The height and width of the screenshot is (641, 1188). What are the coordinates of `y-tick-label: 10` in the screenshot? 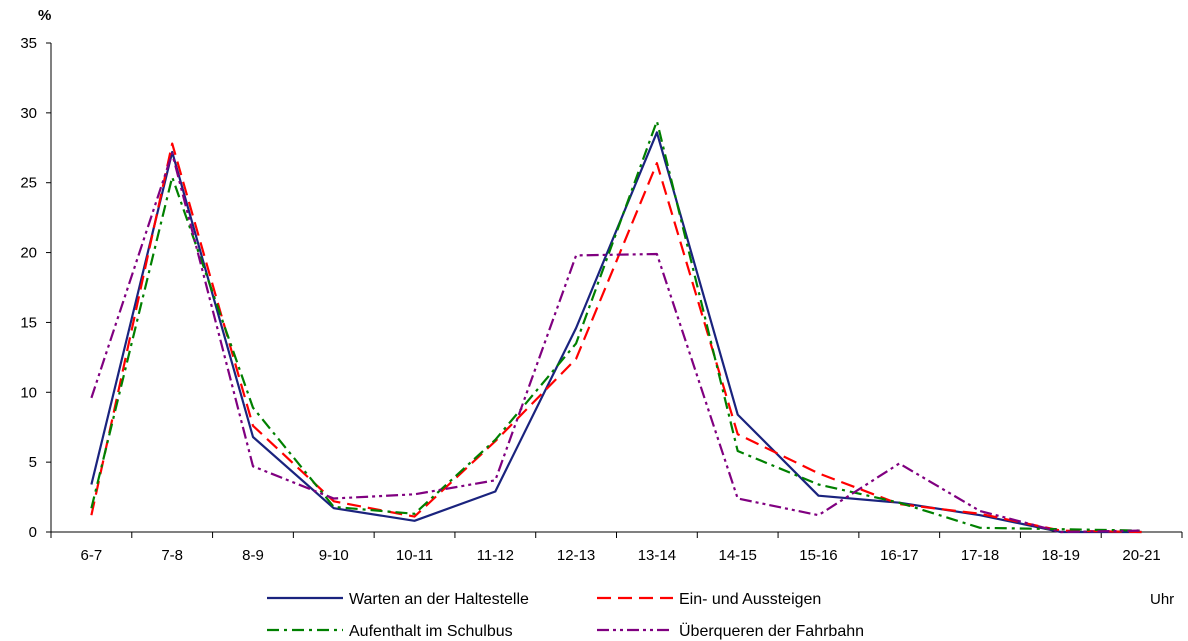 It's located at (28, 392).